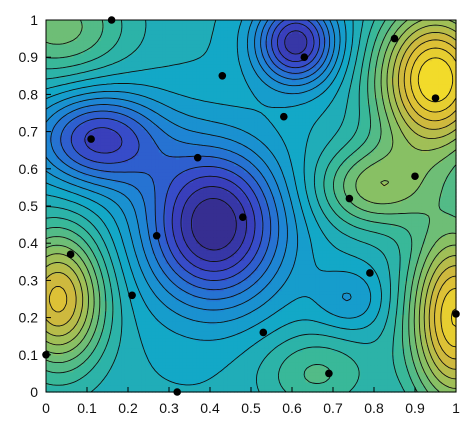 This screenshot has width=474, height=433. Describe the element at coordinates (29, 94) in the screenshot. I see `y-tick-label: 0.8` at that location.